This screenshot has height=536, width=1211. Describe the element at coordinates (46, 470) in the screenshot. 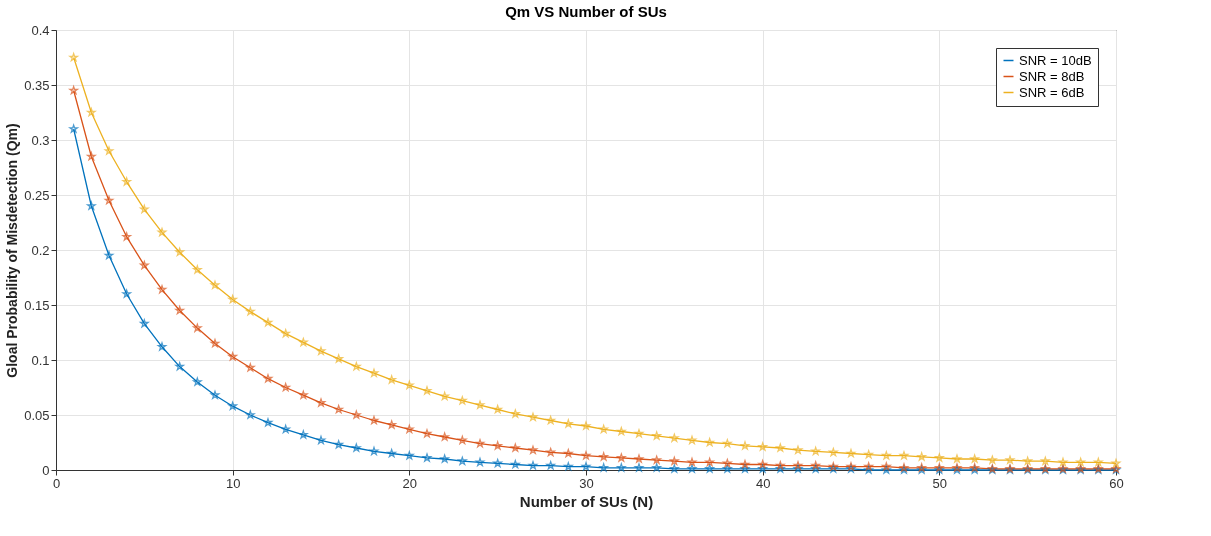

I see `y-tick-label: 0` at that location.